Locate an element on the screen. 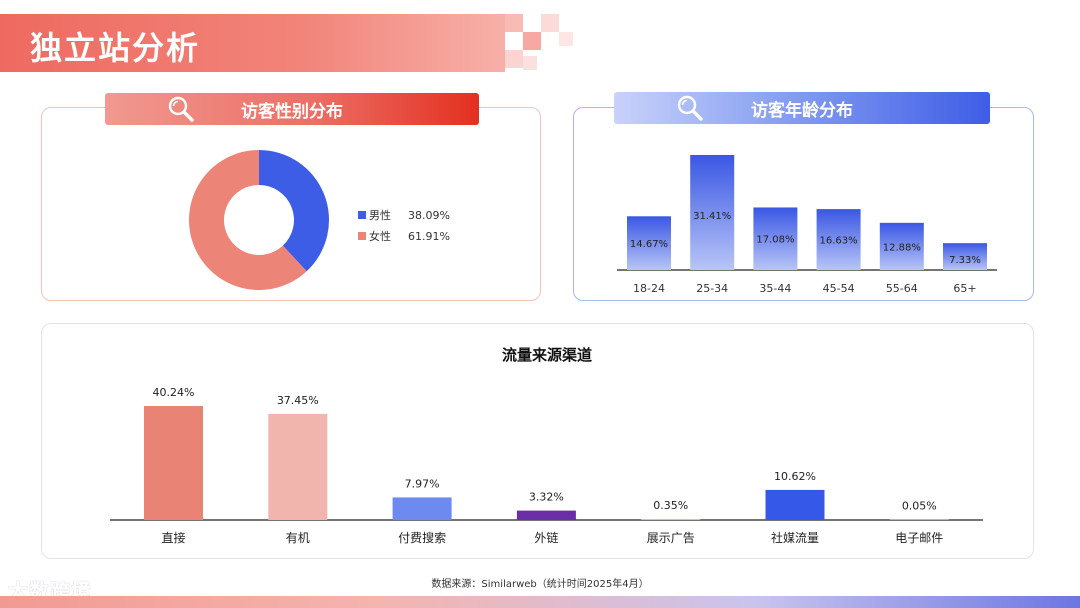 This screenshot has height=608, width=1080. age-tick-label: 35-44 is located at coordinates (775, 288).